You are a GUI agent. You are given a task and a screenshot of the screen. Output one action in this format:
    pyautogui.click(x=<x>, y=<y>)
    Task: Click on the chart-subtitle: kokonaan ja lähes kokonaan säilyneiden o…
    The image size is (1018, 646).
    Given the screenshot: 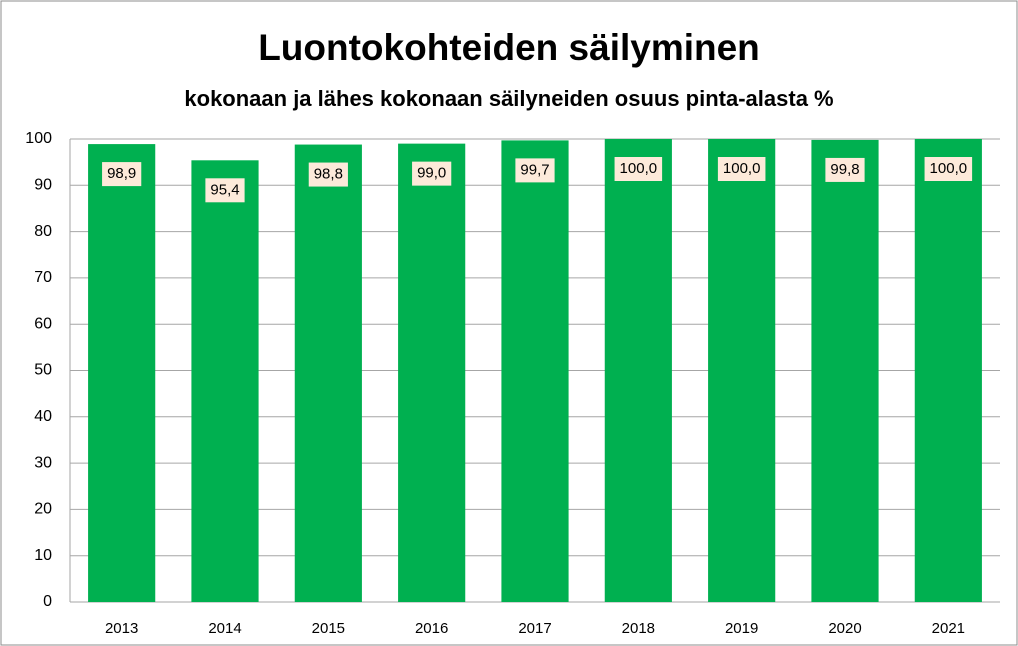 What is the action you would take?
    pyautogui.click(x=508, y=98)
    